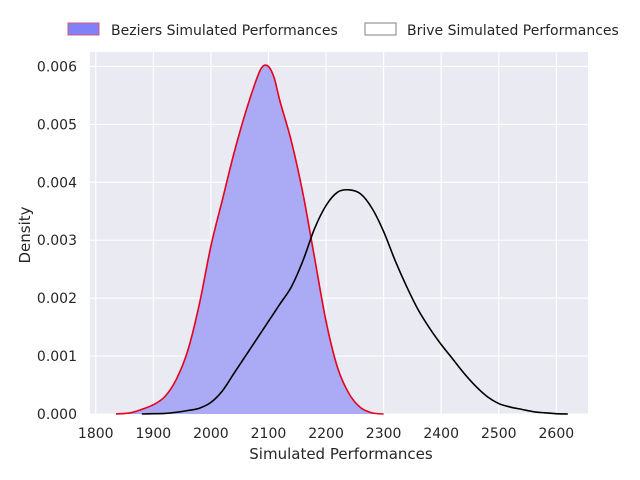  What do you see at coordinates (57, 183) in the screenshot?
I see `y-tick-label-4: 0.004` at bounding box center [57, 183].